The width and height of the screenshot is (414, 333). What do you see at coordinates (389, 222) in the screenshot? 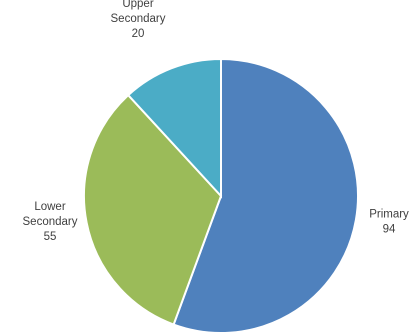
I see `data-label-primary: Primary 94` at bounding box center [389, 222].